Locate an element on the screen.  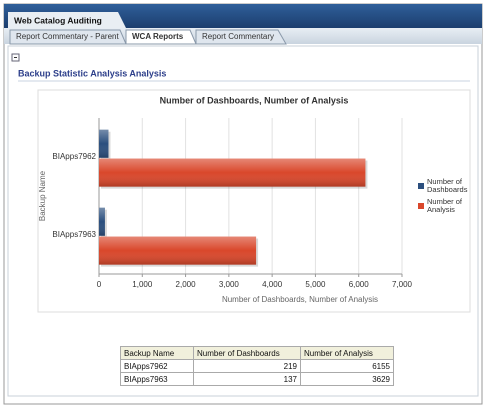
tab-label: Report Commentary is located at coordinates (238, 36).